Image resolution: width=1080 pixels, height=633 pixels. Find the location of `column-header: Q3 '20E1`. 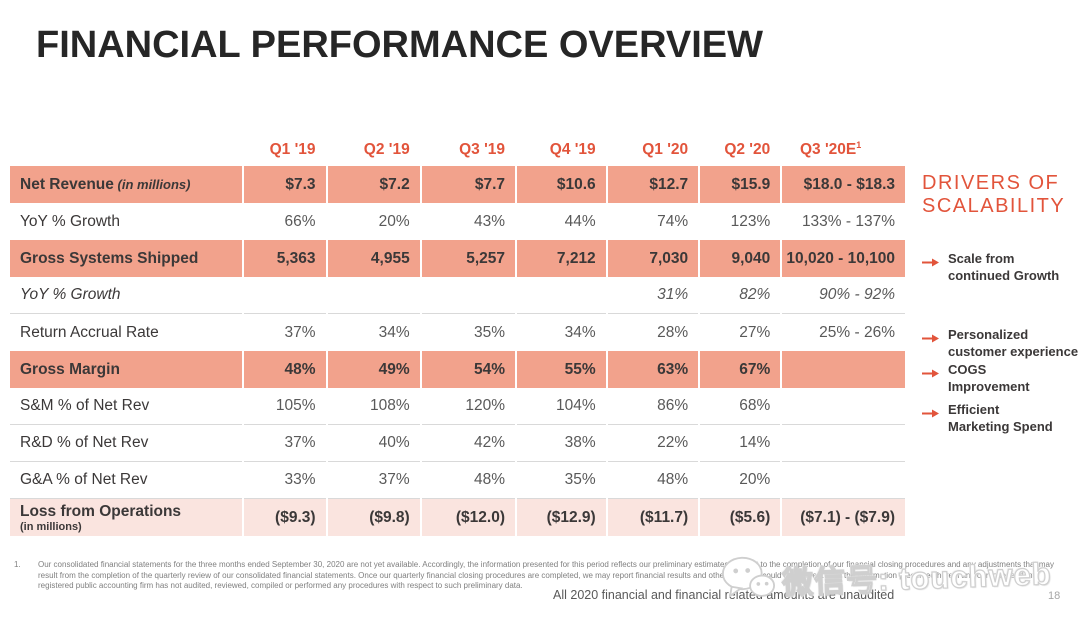

column-header: Q3 '20E1 is located at coordinates (830, 148).